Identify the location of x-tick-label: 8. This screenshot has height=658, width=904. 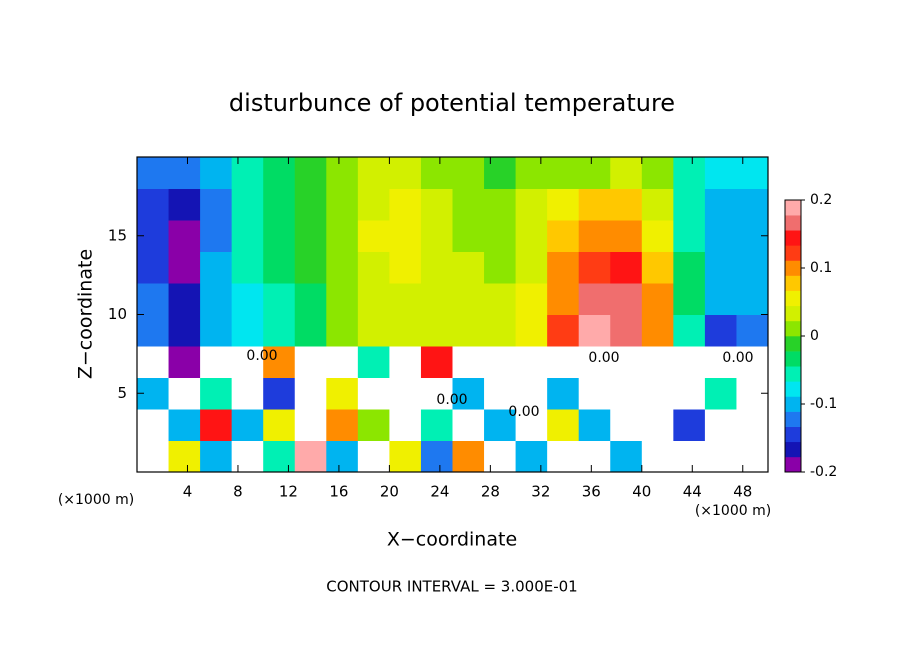
(238, 492).